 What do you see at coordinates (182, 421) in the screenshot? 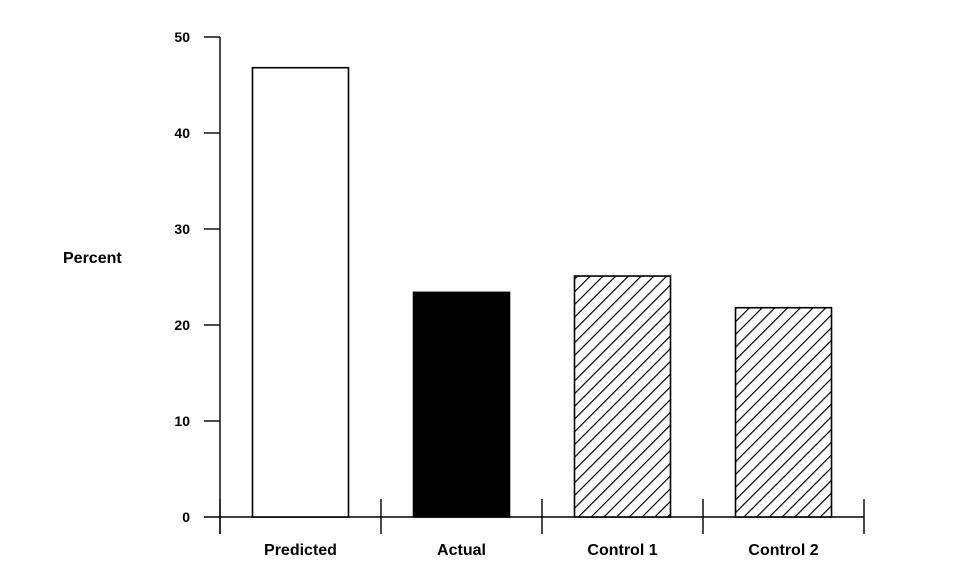
I see `y-tick-label: 10` at bounding box center [182, 421].